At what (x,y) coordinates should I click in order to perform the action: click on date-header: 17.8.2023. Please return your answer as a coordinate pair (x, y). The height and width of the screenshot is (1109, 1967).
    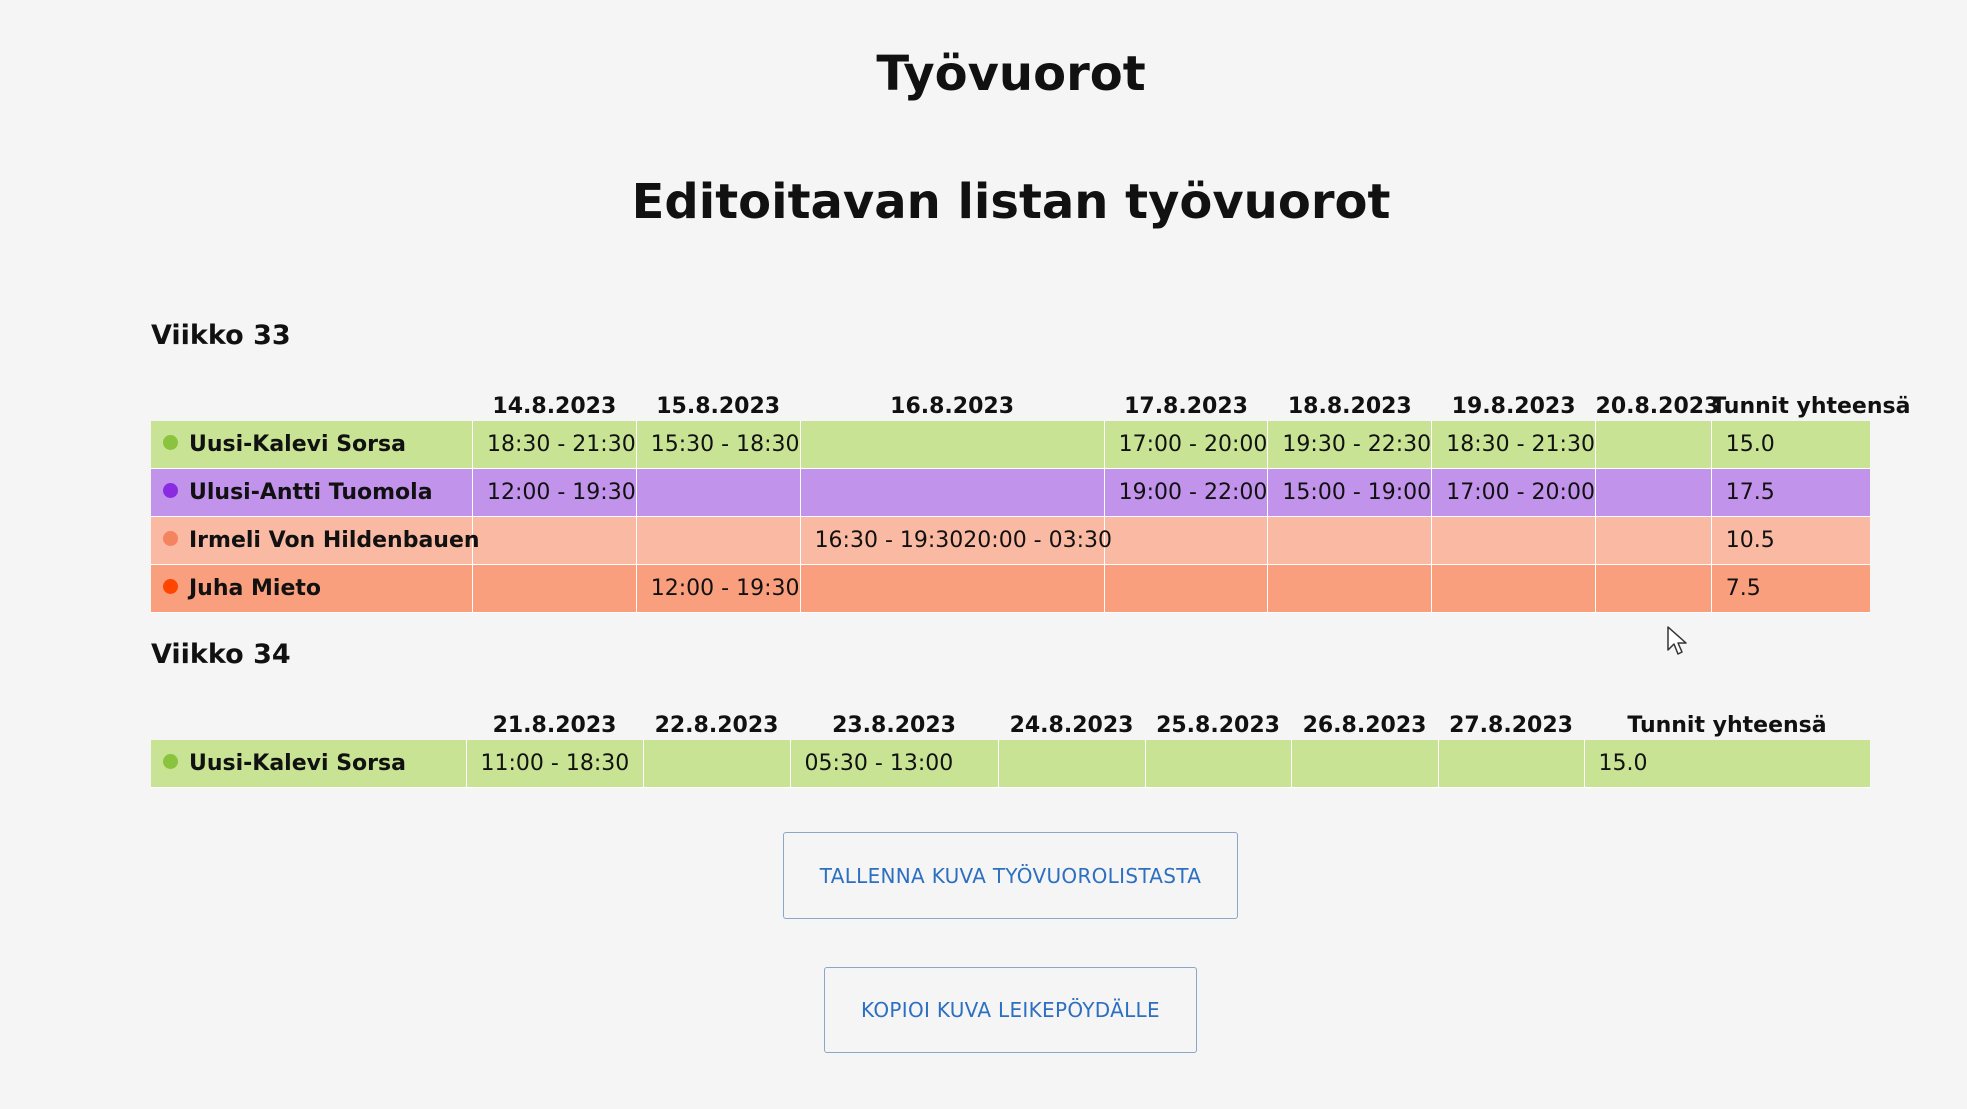
    Looking at the image, I should click on (1186, 406).